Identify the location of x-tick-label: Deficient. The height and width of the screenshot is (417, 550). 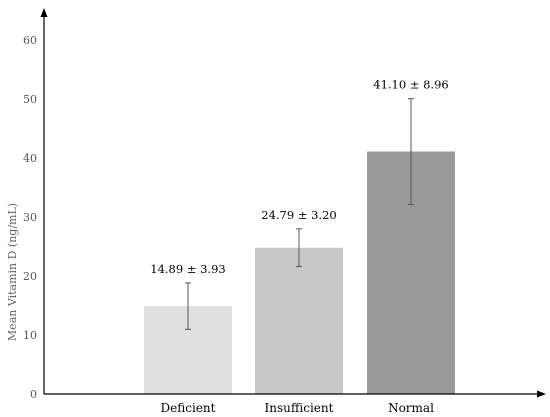
(188, 408).